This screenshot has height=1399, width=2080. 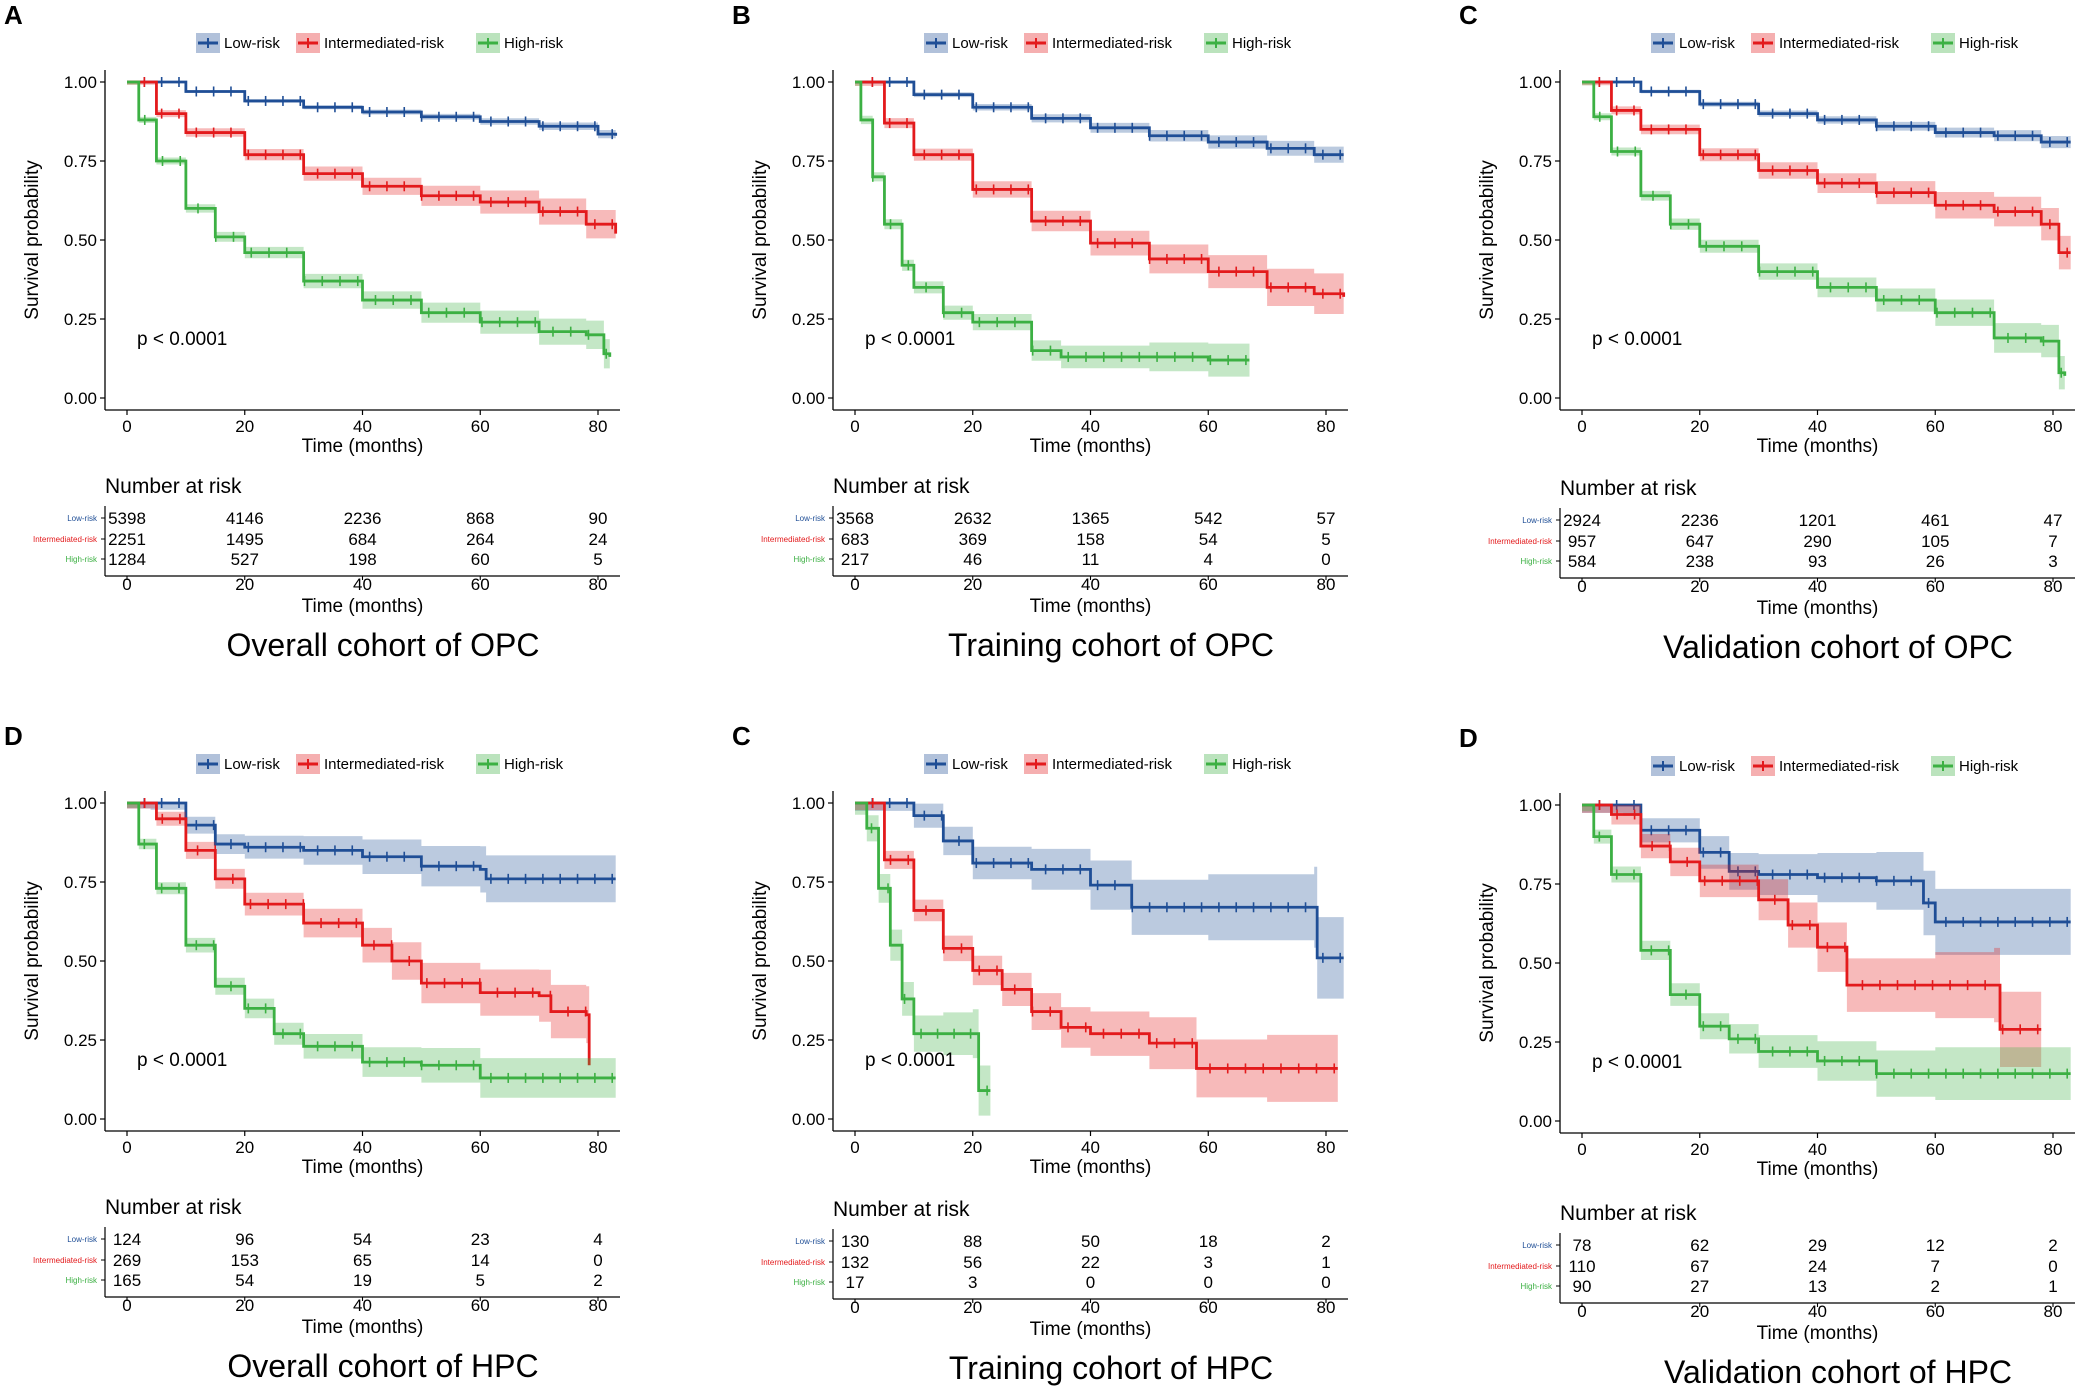 What do you see at coordinates (597, 1280) in the screenshot?
I see `risk-count: 2` at bounding box center [597, 1280].